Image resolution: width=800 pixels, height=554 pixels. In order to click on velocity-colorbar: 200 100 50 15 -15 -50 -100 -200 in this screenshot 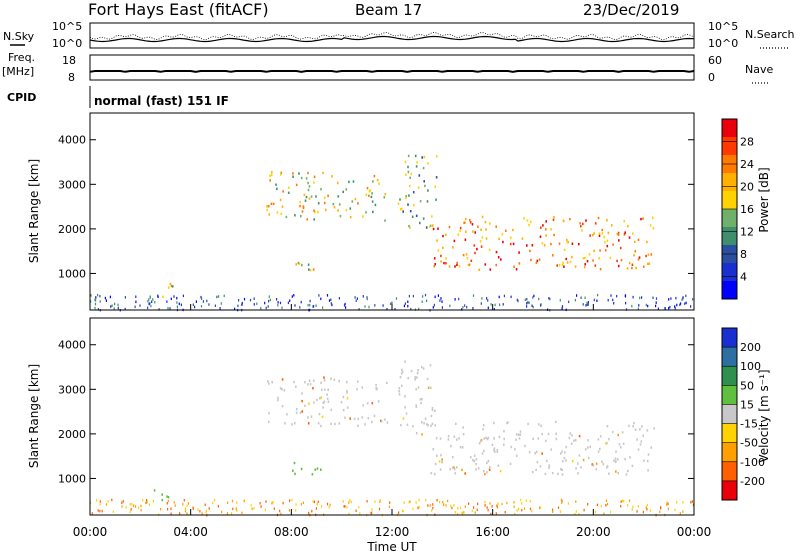, I will do `click(743, 414)`.